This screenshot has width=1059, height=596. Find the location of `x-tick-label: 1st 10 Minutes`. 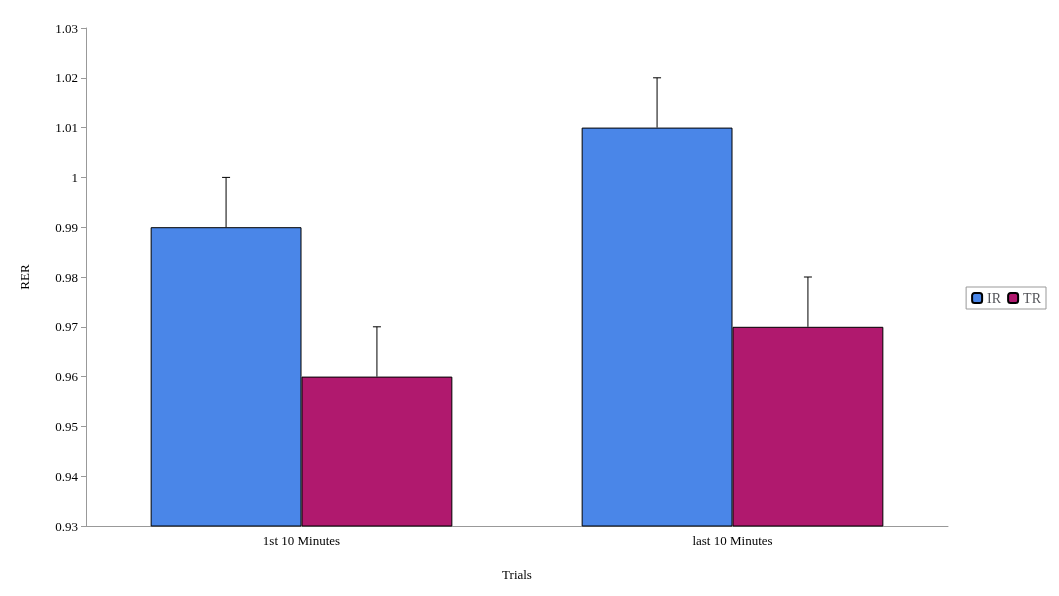

x-tick-label: 1st 10 Minutes is located at coordinates (301, 540).